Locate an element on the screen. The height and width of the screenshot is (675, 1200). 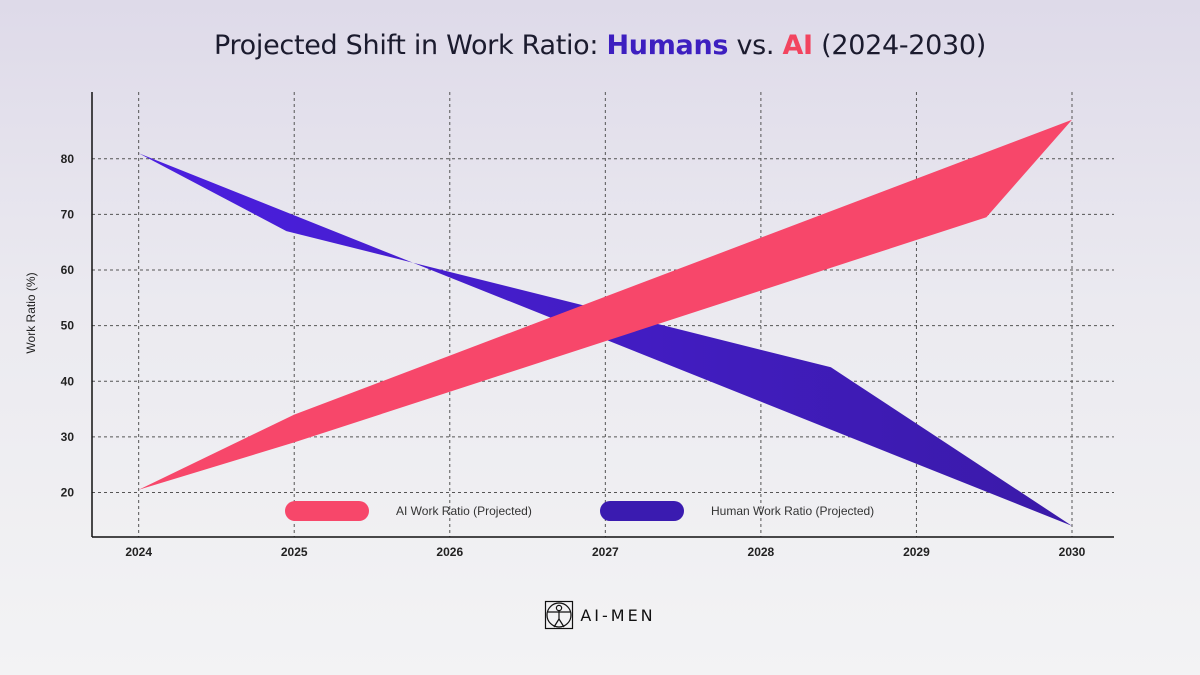
y-tick-label-40: 40 is located at coordinates (68, 381).